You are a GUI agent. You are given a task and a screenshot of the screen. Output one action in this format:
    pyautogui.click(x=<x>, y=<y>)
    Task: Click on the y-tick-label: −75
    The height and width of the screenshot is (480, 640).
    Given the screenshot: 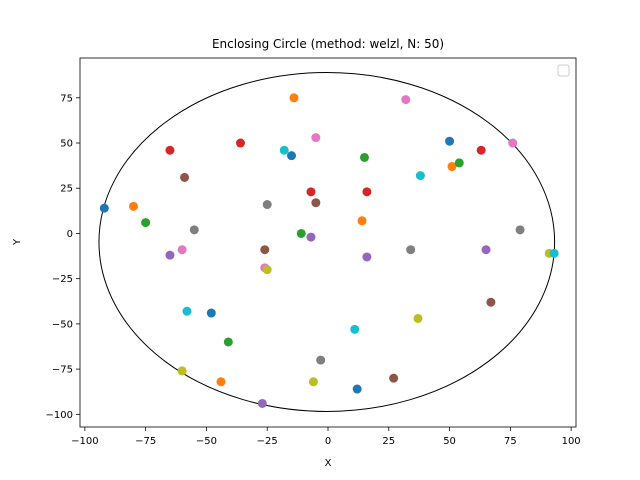 What is the action you would take?
    pyautogui.click(x=62, y=370)
    